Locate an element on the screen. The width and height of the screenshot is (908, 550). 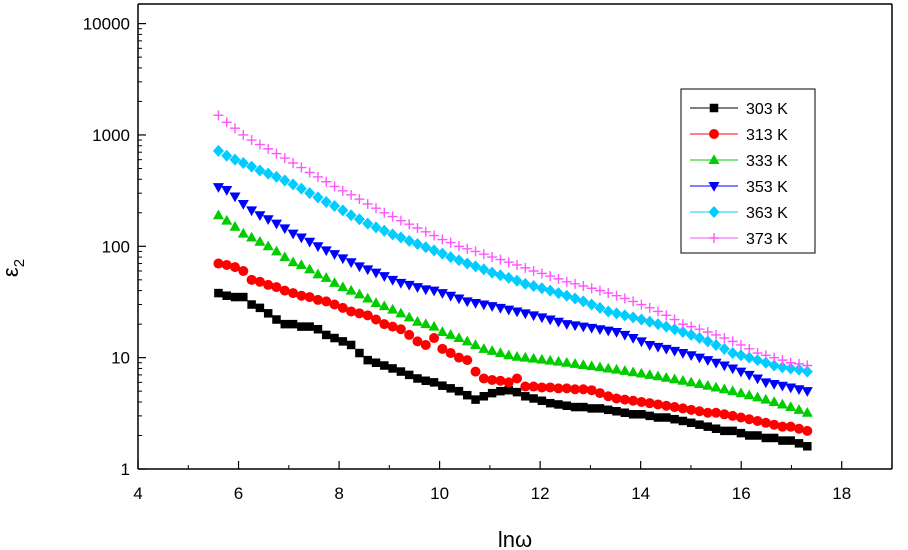
legend-label: 373 K is located at coordinates (767, 239).